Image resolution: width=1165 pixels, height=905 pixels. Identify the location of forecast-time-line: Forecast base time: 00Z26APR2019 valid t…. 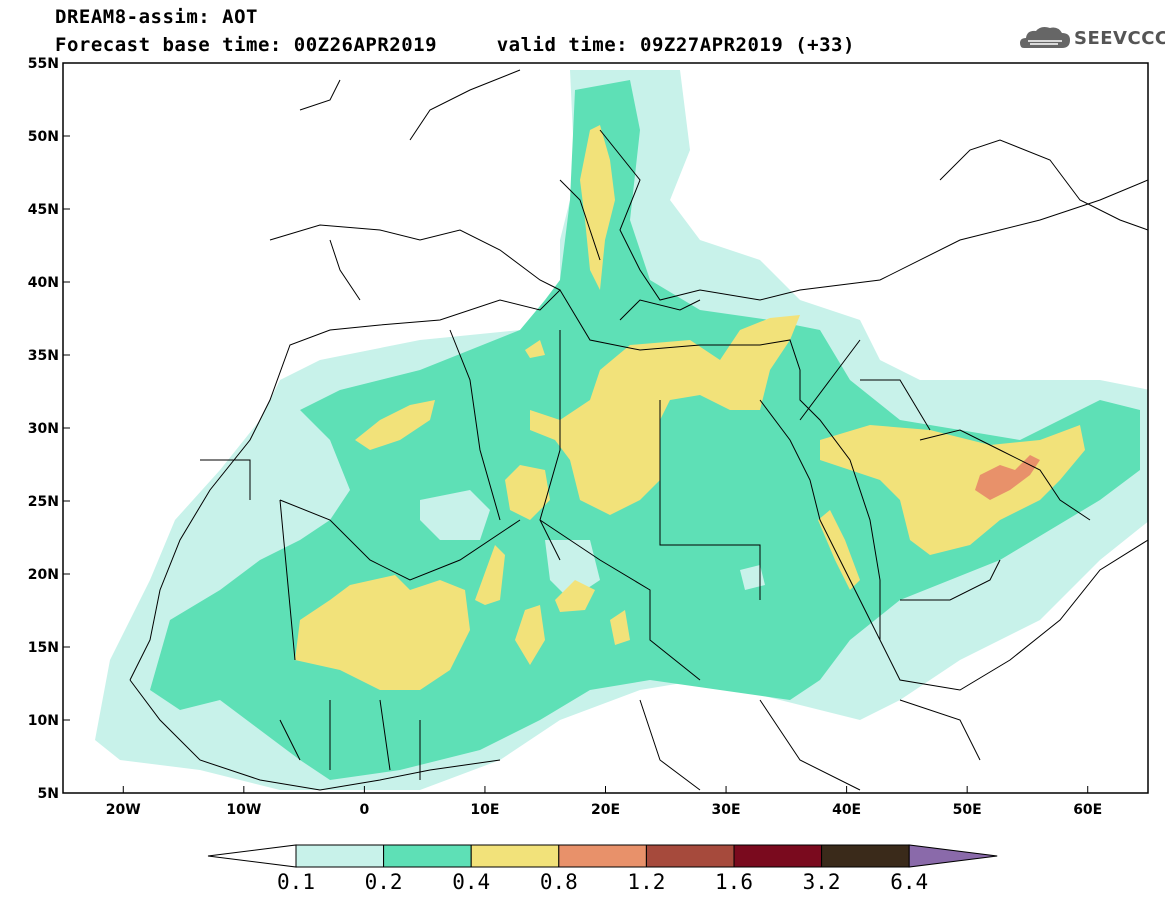
(455, 45).